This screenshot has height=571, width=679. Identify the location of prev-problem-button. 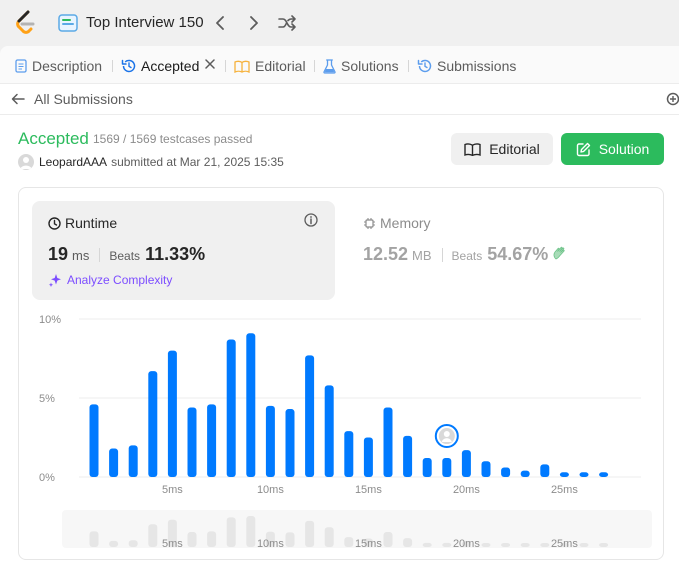
(220, 23).